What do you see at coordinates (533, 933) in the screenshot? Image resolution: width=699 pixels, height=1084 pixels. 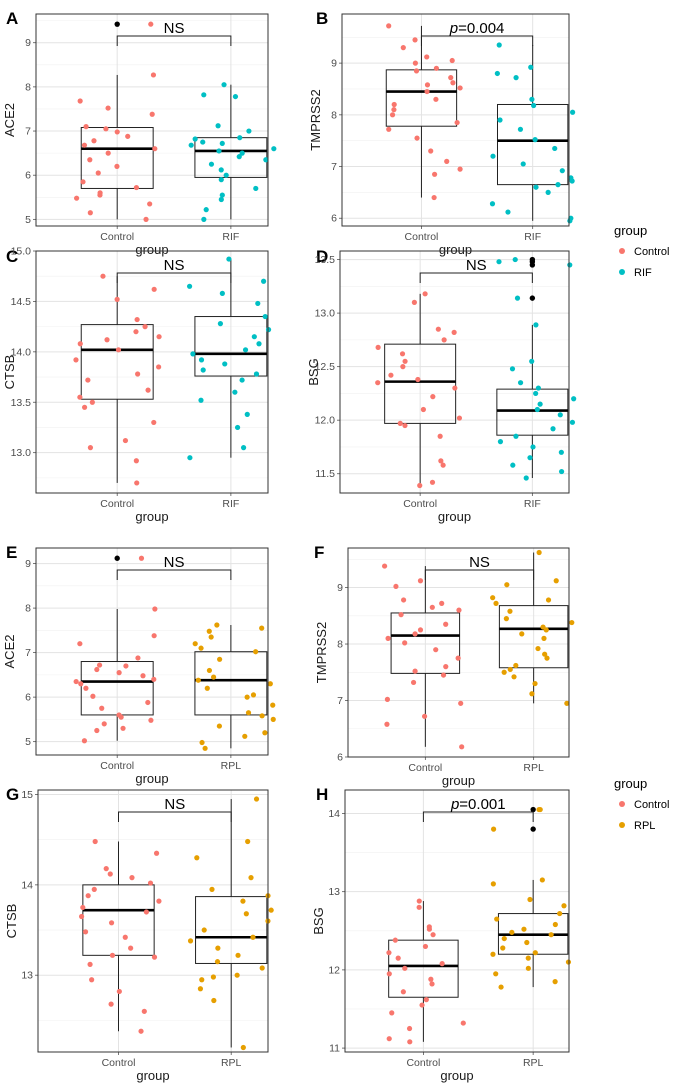 I see `boxplot-rpl` at bounding box center [533, 933].